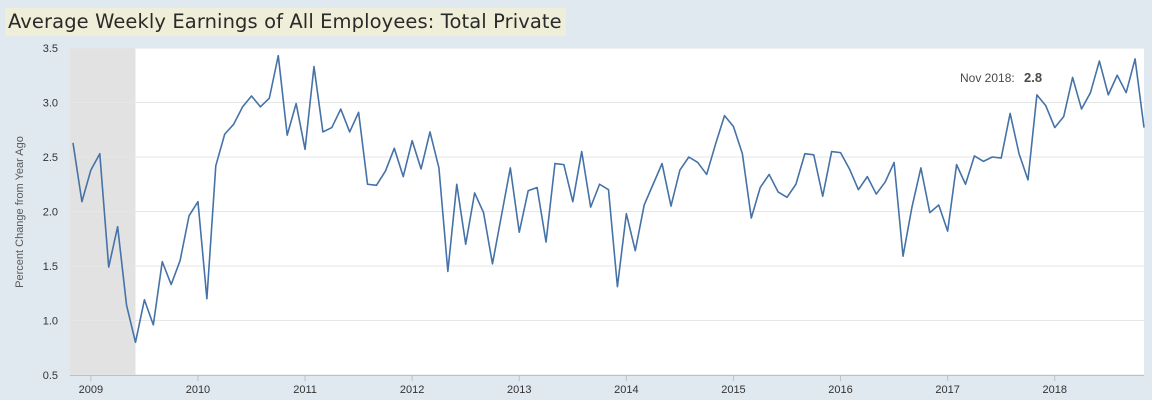 This screenshot has width=1152, height=400. What do you see at coordinates (1055, 390) in the screenshot?
I see `x-tick-label: 2018` at bounding box center [1055, 390].